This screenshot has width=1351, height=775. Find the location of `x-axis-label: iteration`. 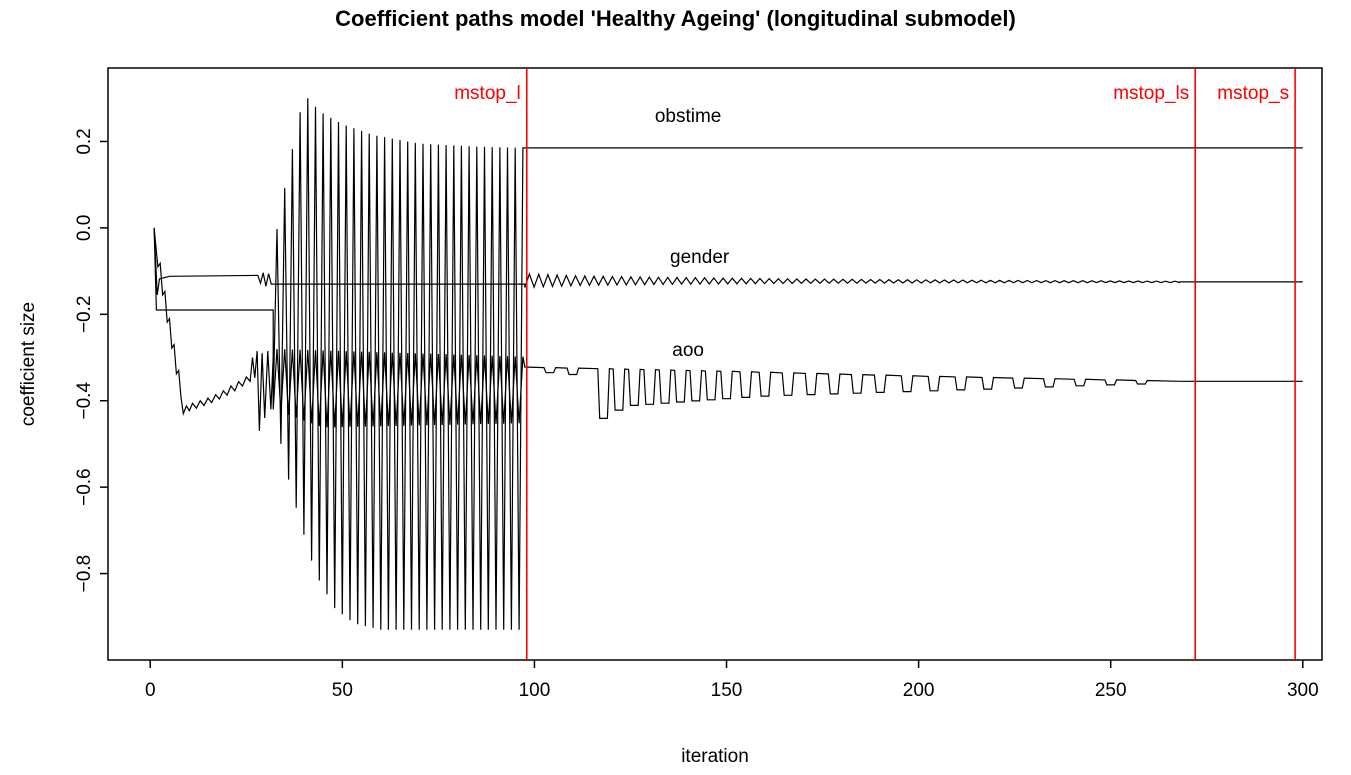

x-axis-label: iteration is located at coordinates (715, 756).